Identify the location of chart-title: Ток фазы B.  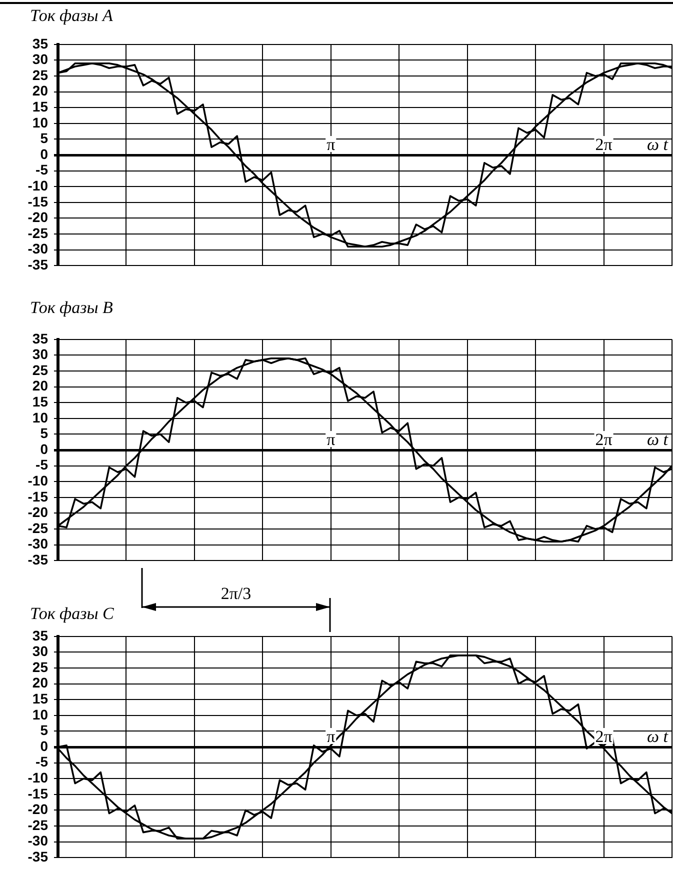
(71, 308).